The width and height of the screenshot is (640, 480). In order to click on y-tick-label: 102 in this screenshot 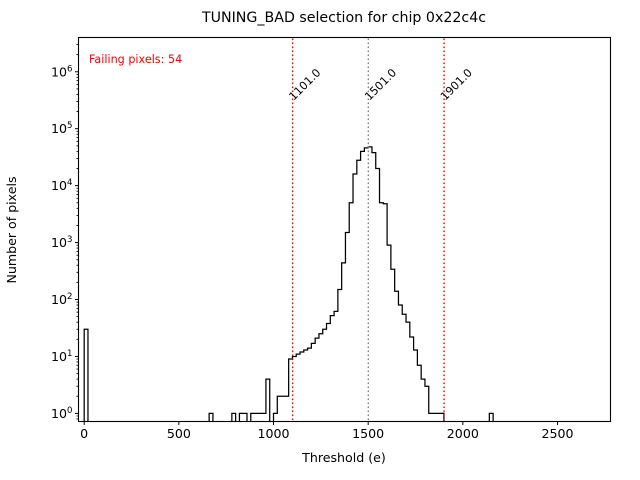, I will do `click(62, 299)`.